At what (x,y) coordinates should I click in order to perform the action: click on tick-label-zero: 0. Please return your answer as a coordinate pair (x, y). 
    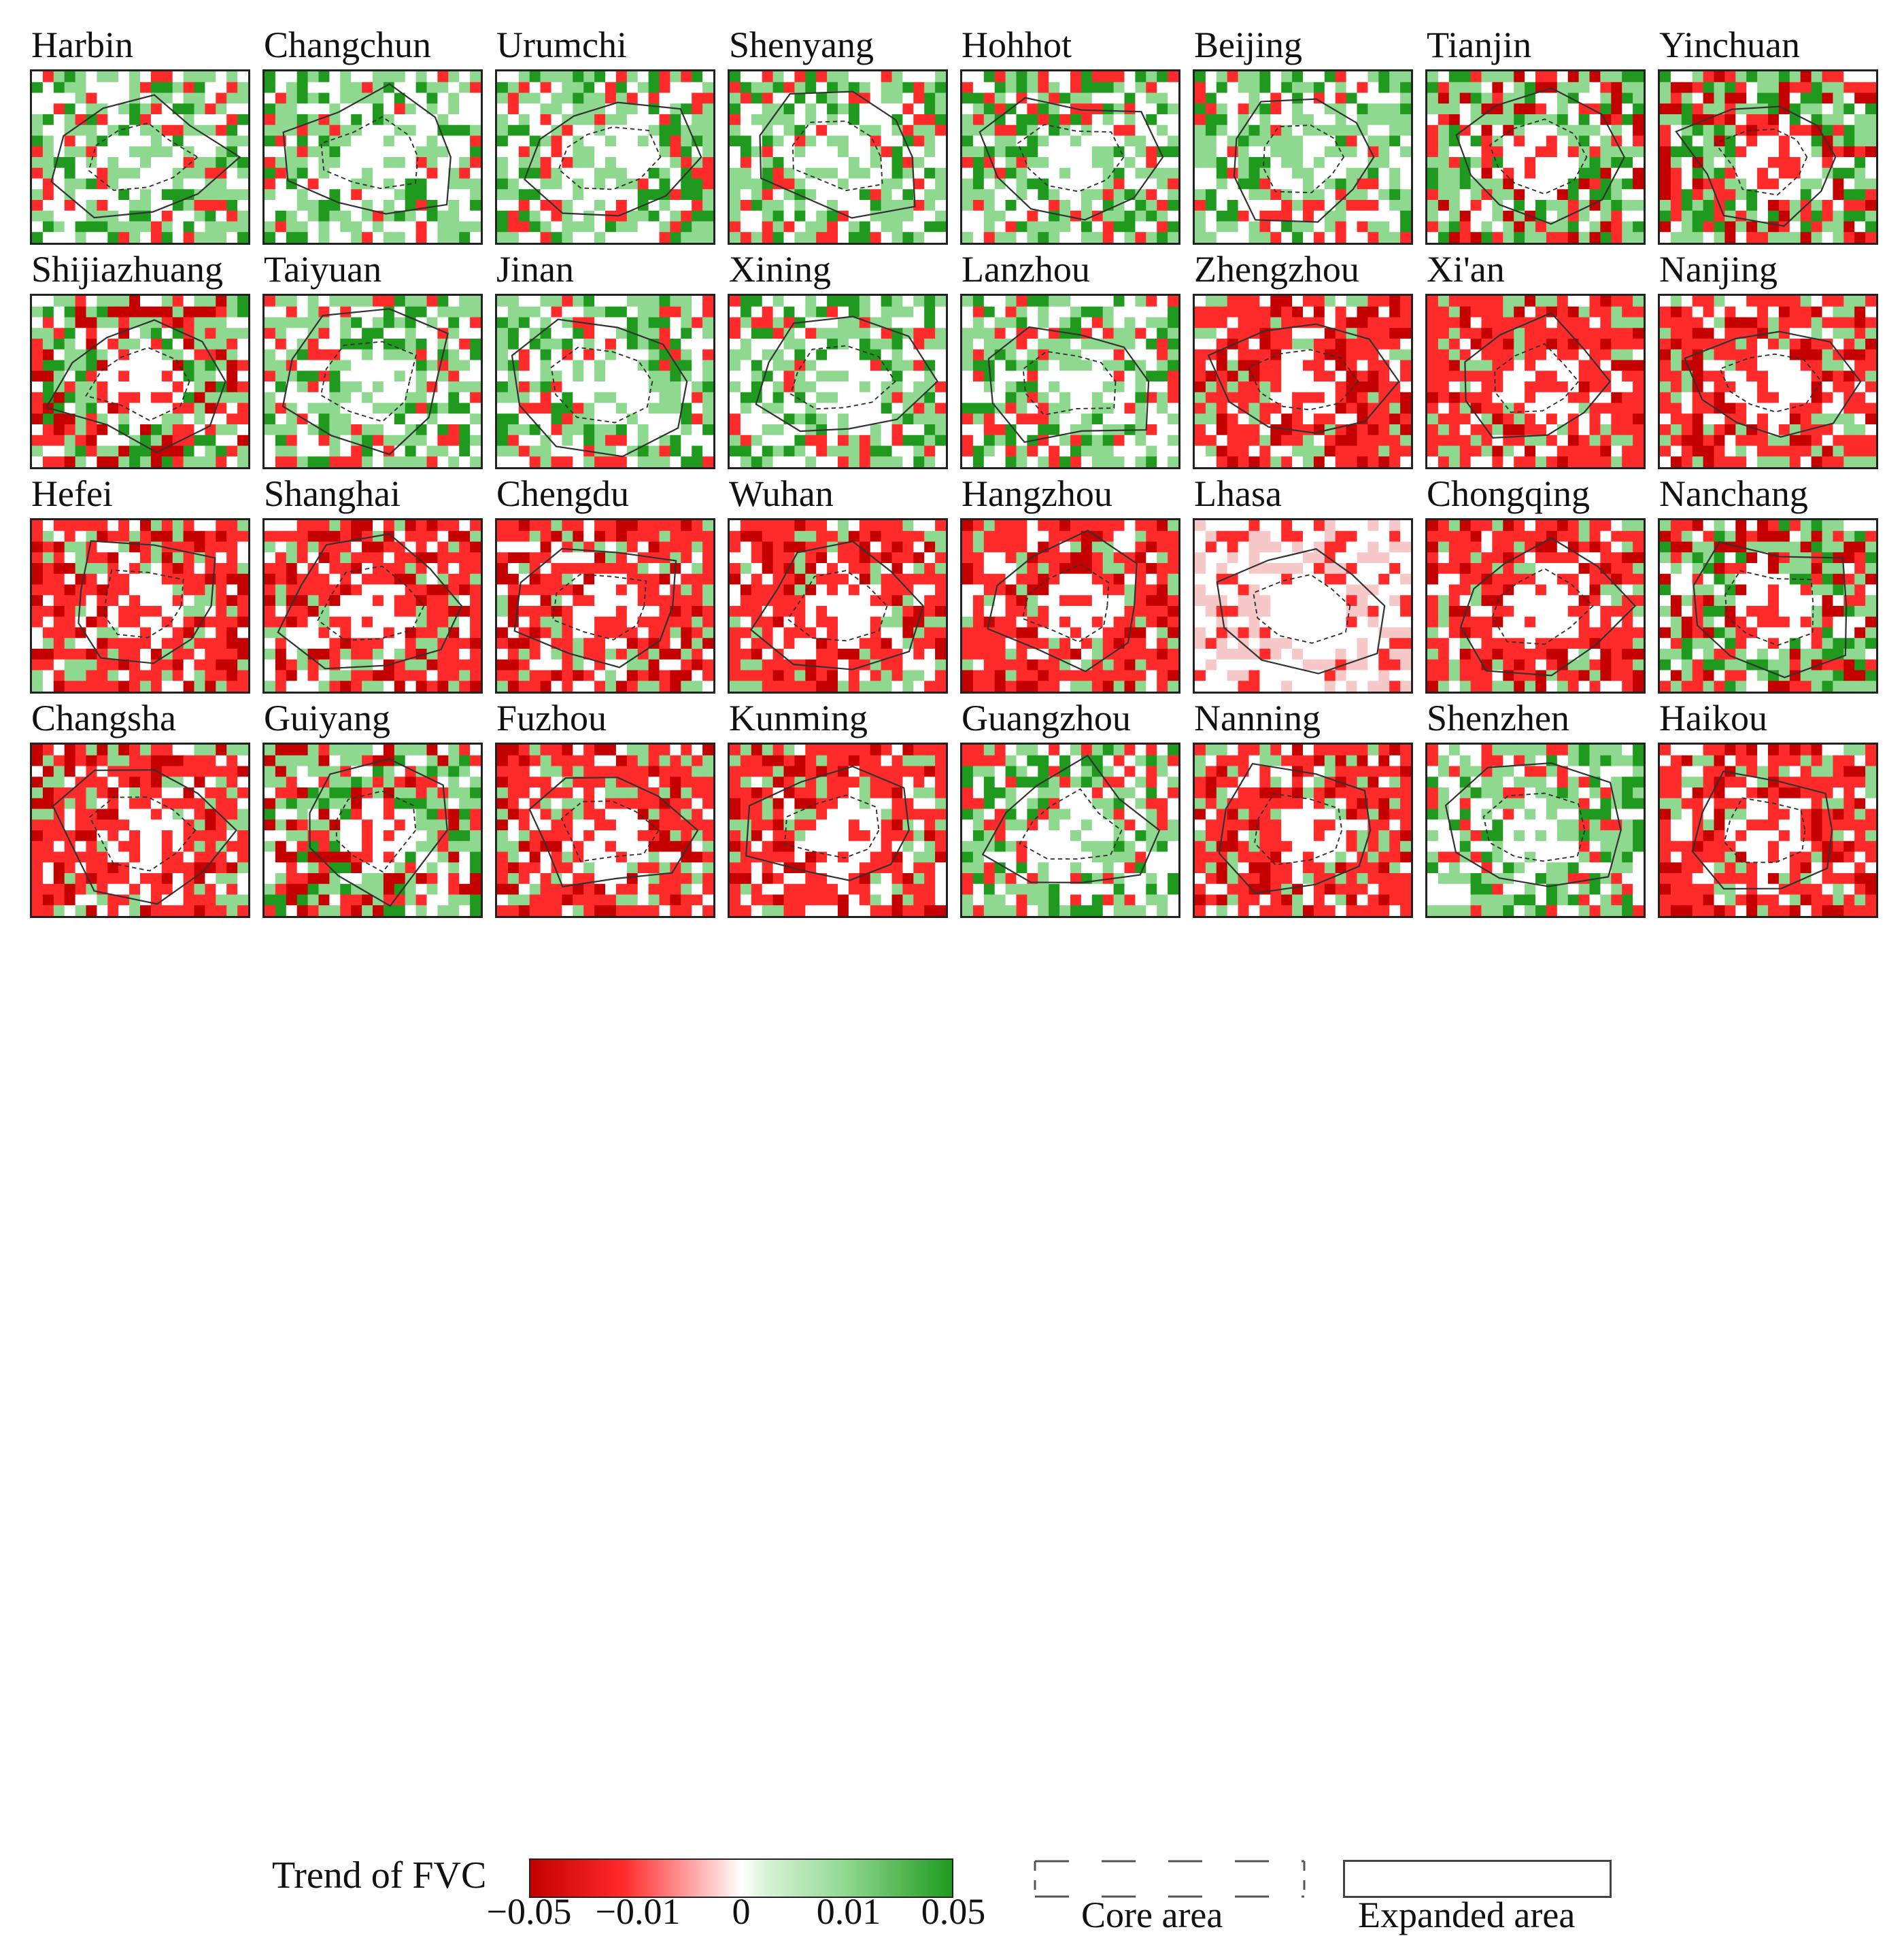
    Looking at the image, I should click on (742, 1911).